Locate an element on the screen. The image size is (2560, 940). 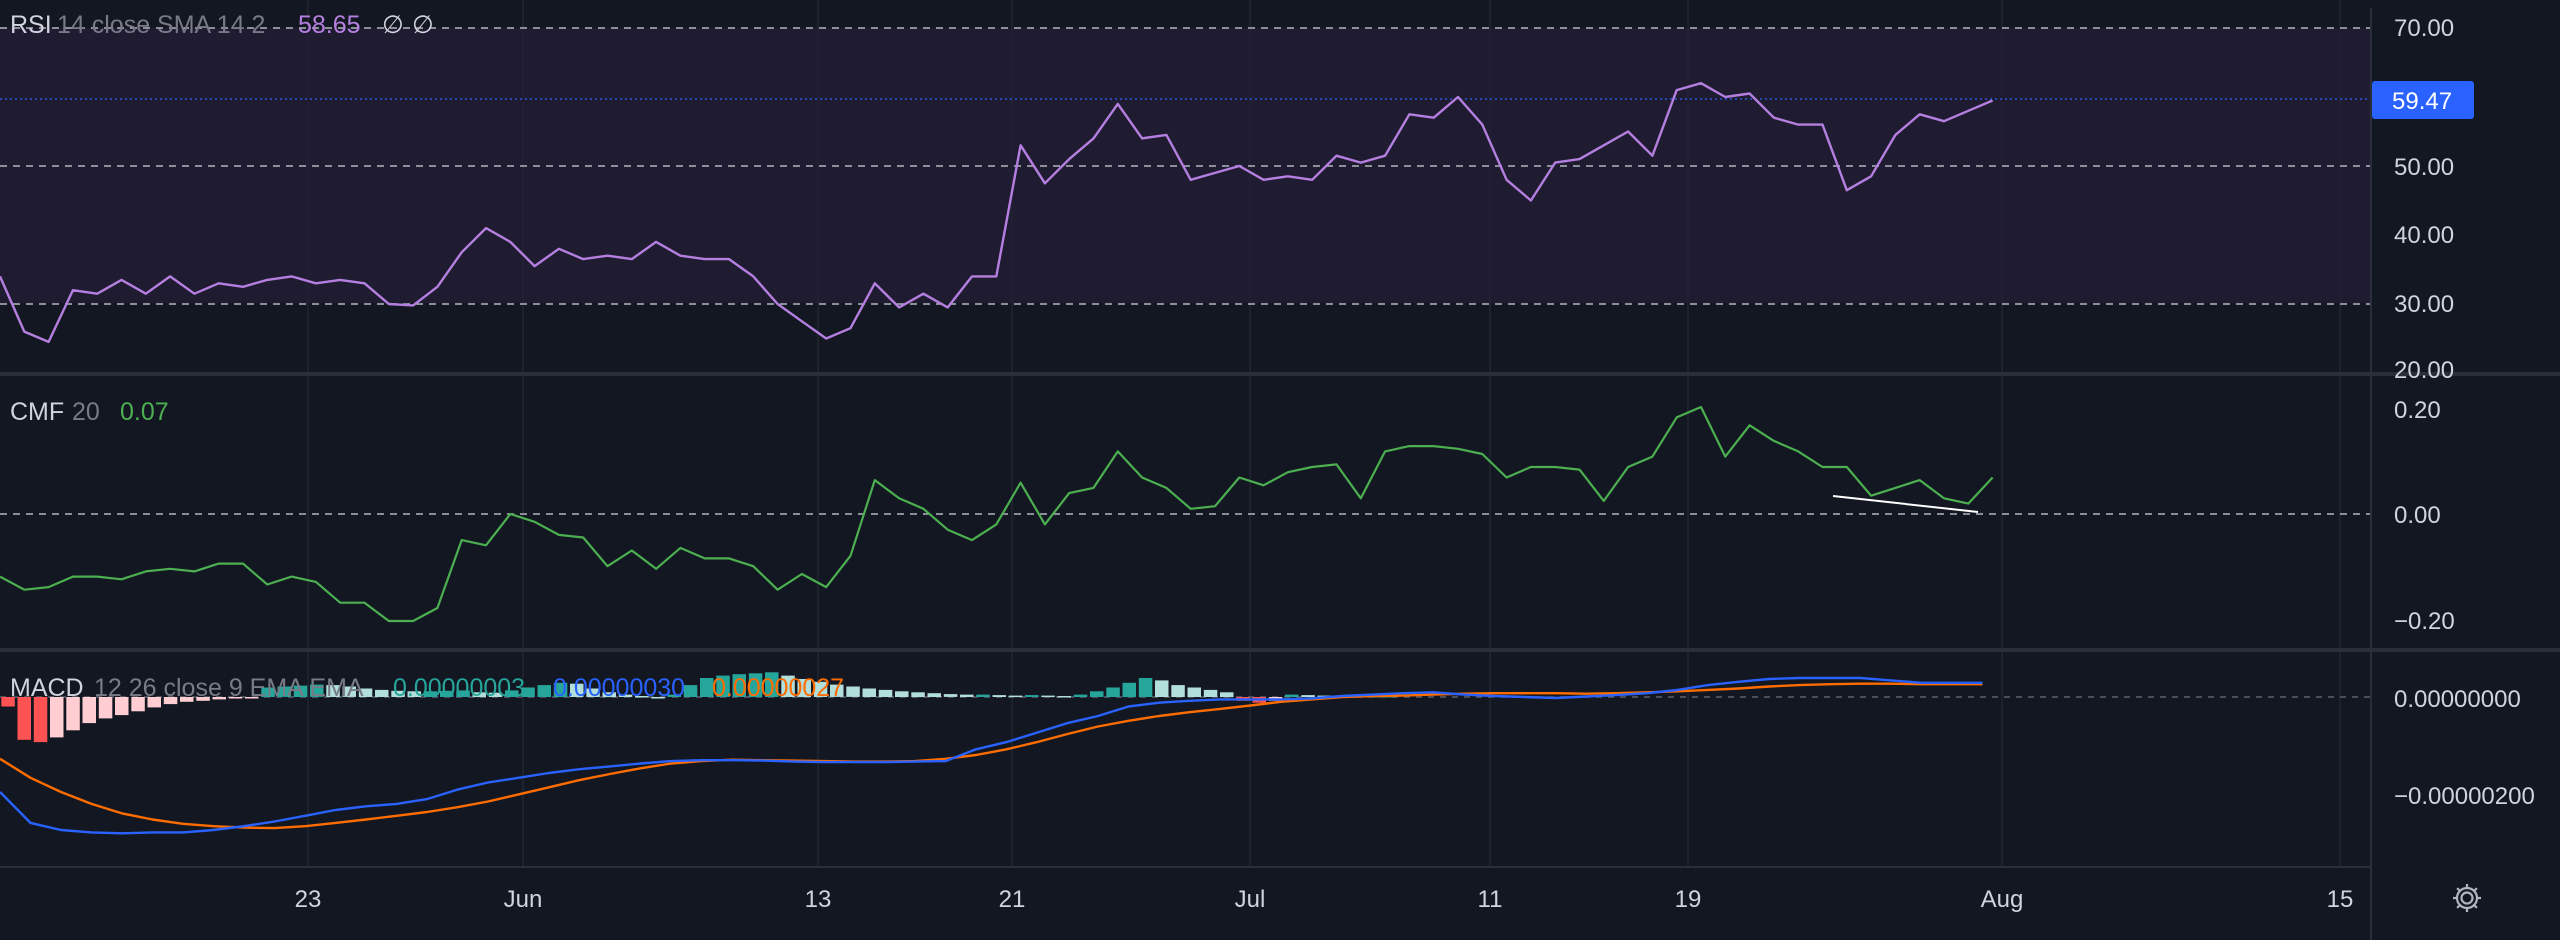
chart-settings-button is located at coordinates (2467, 898).